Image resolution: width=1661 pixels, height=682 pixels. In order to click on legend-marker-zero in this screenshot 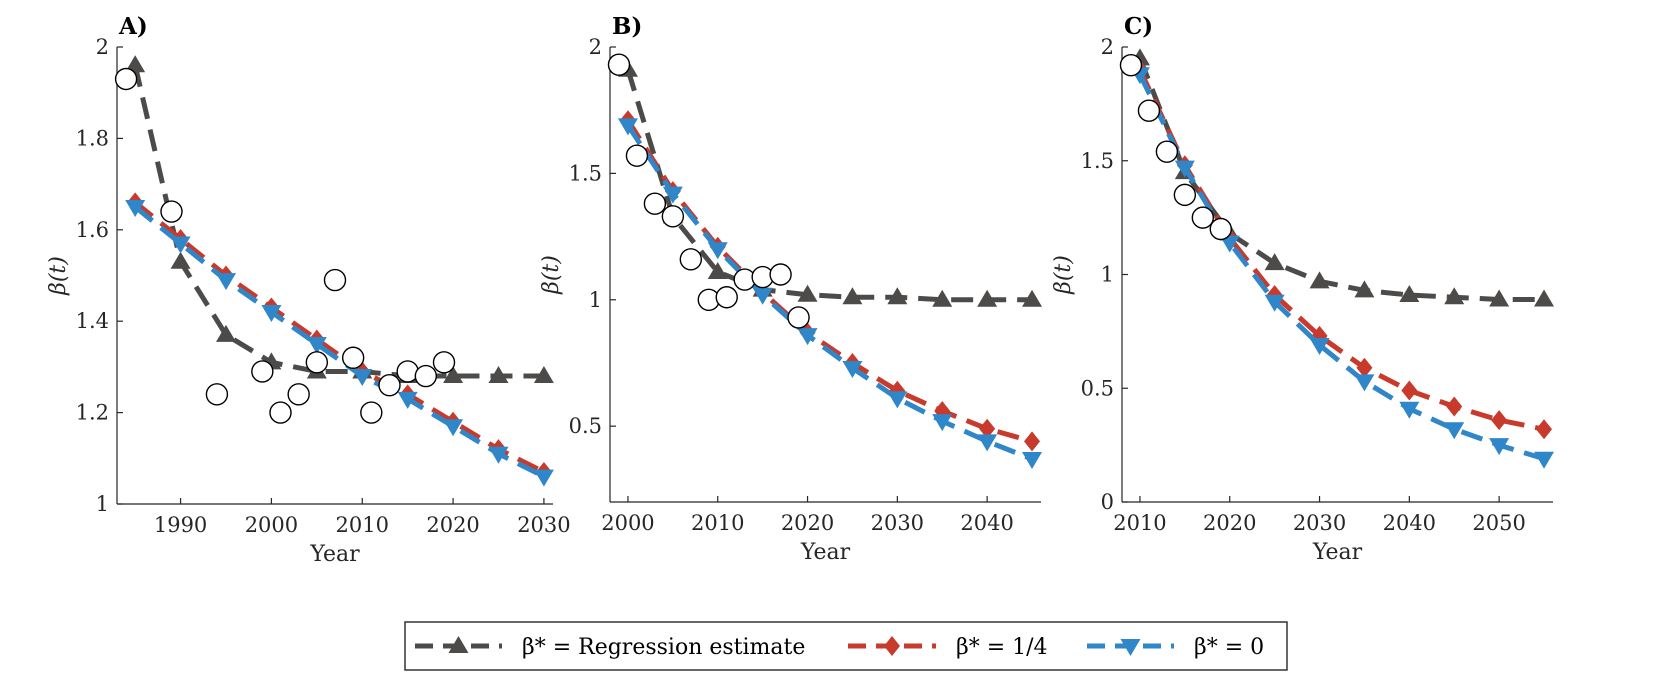, I will do `click(1130, 647)`.